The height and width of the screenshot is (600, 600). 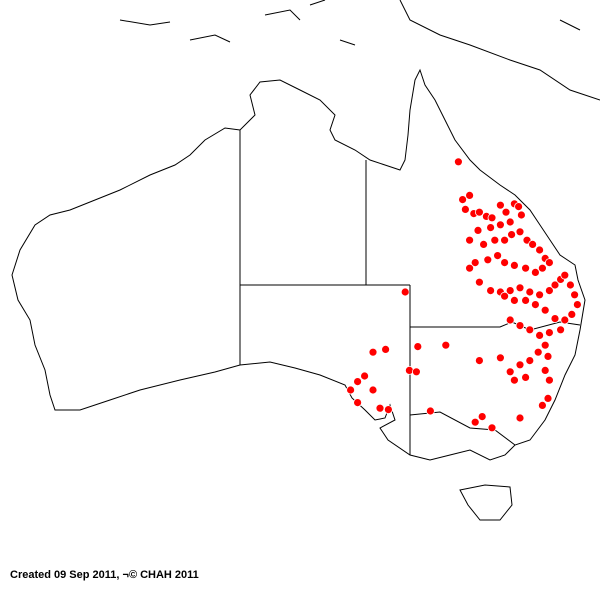 What do you see at coordinates (499, 50) in the screenshot?
I see `new-guinea-coast` at bounding box center [499, 50].